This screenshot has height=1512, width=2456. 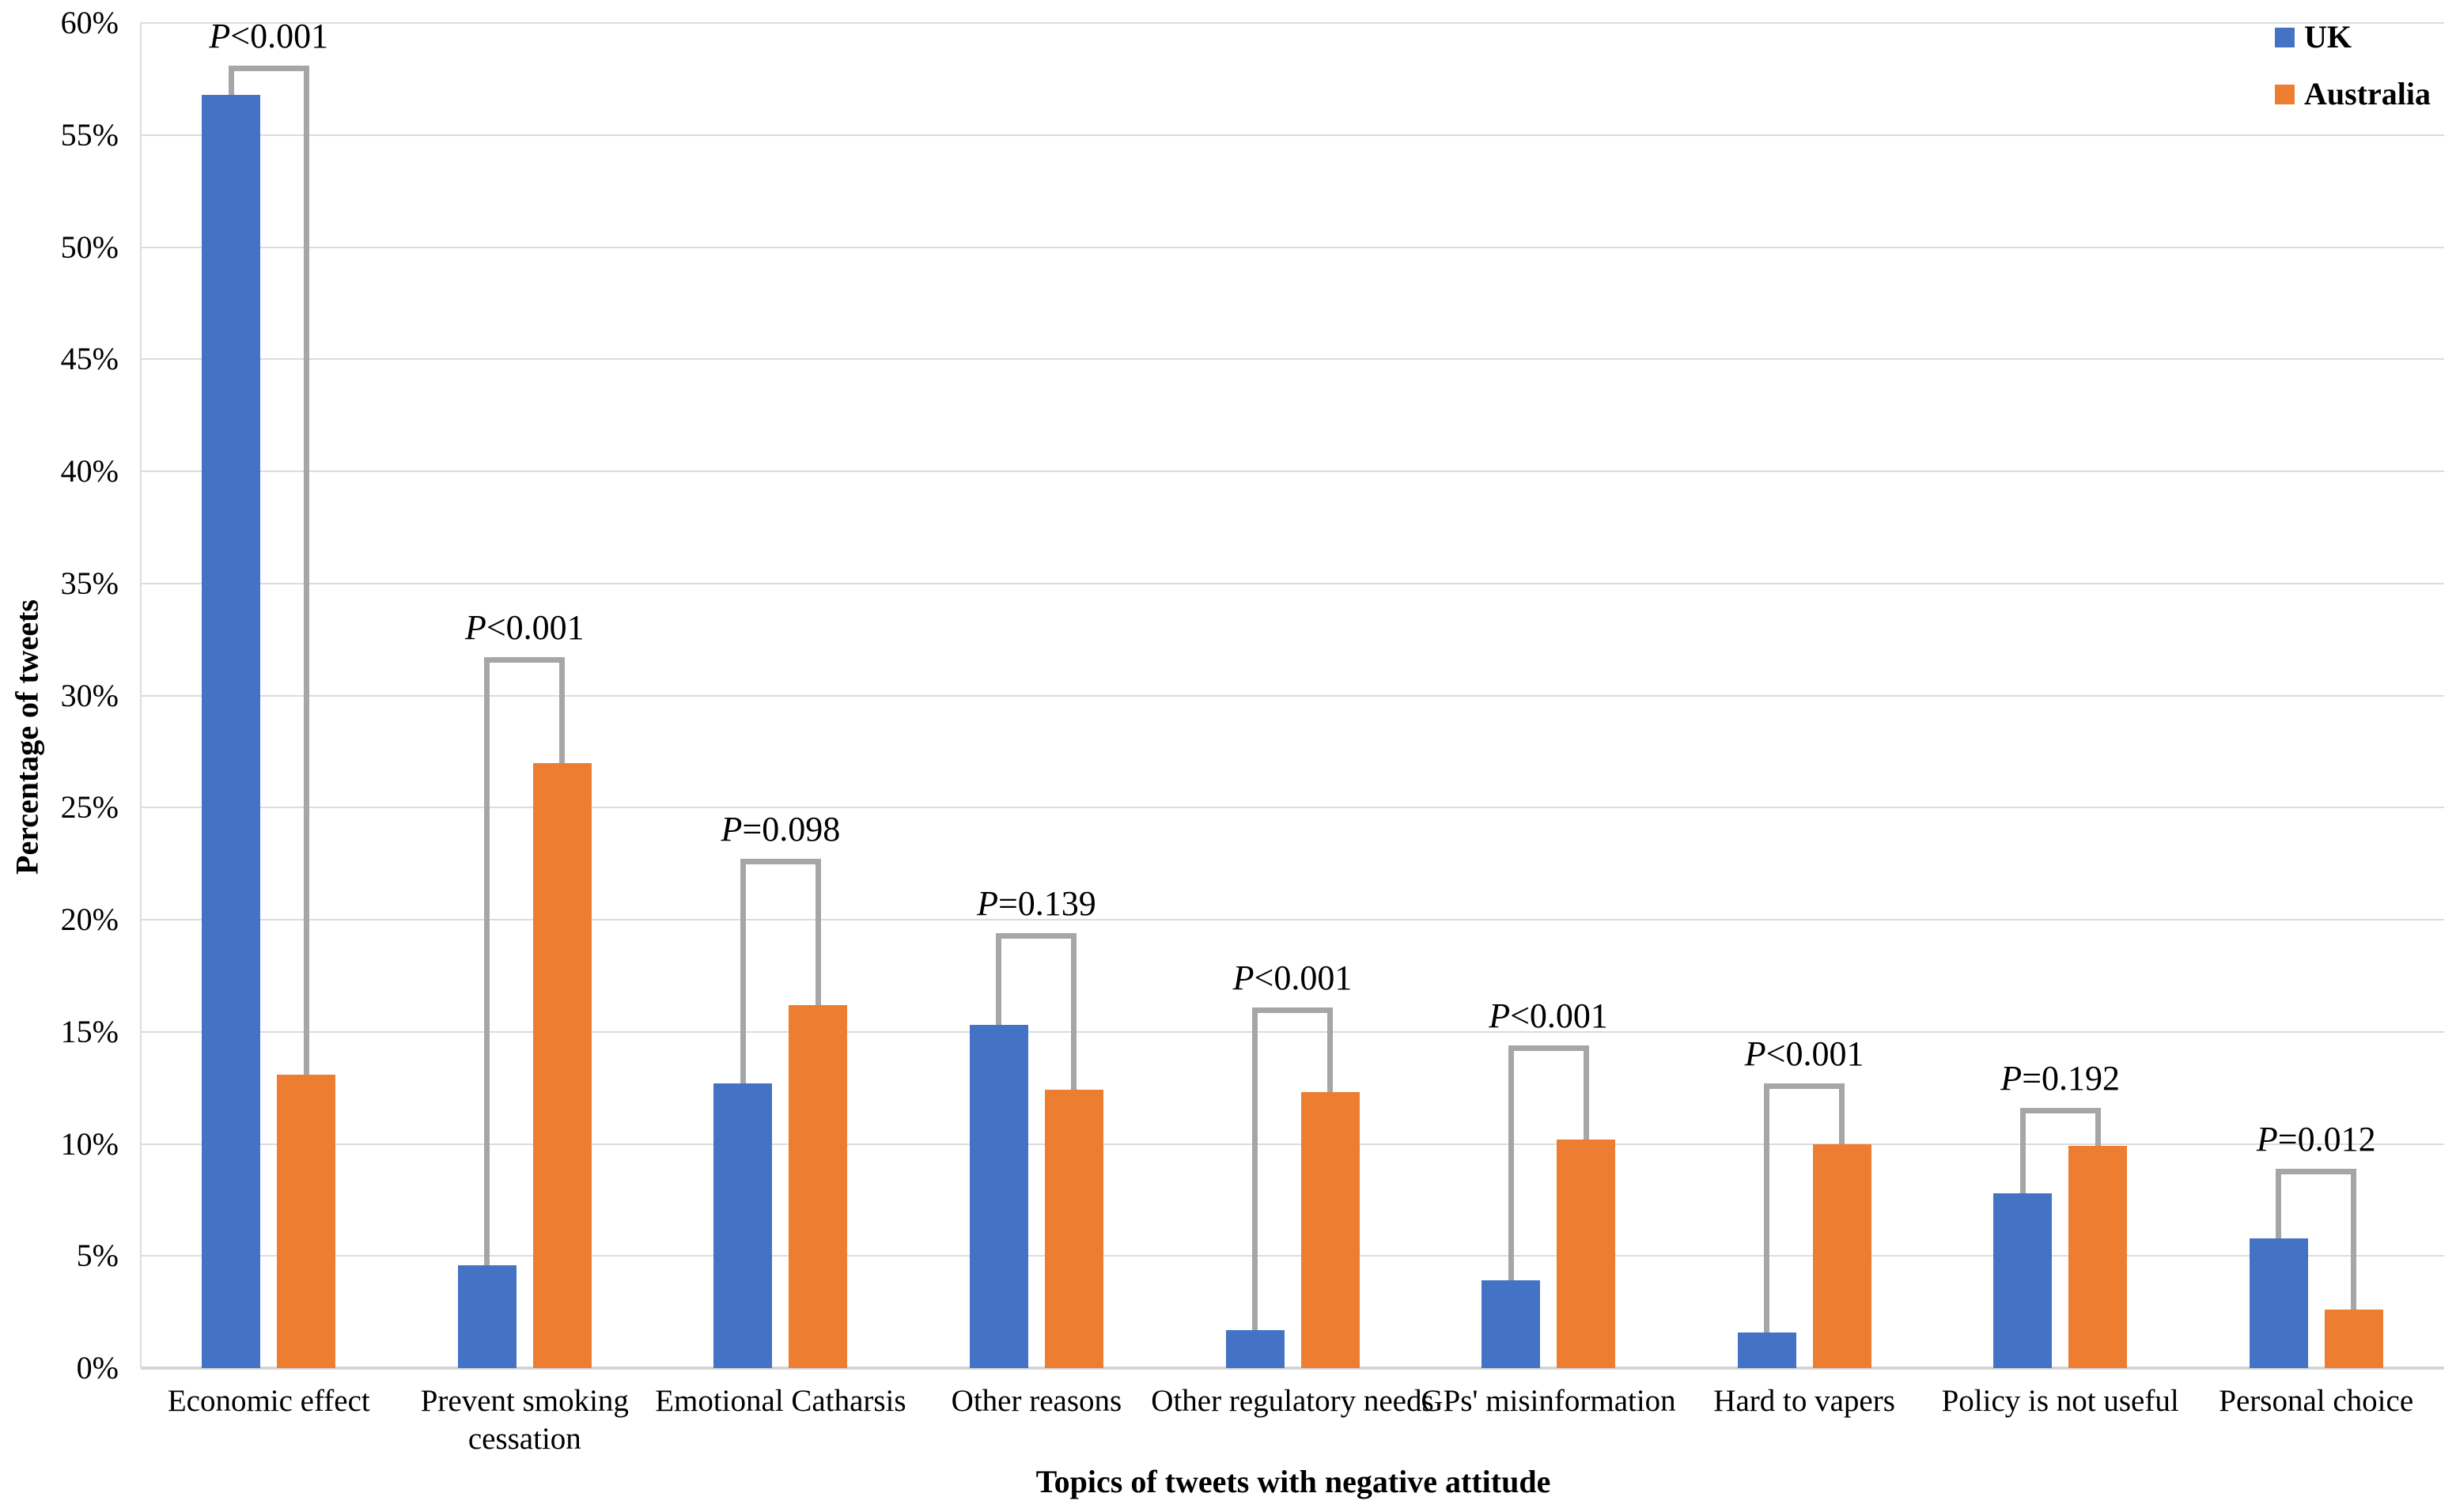 I want to click on p-value-label-0: P<0.001, so click(x=269, y=36).